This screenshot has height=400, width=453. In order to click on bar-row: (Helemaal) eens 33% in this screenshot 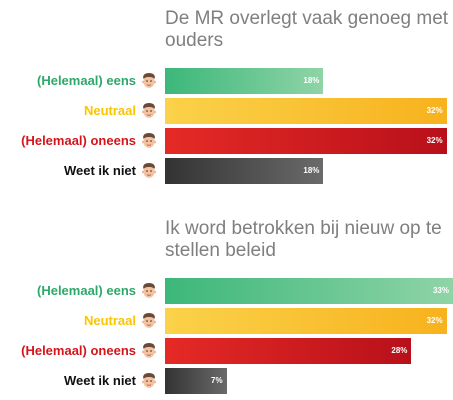, I will do `click(226, 291)`.